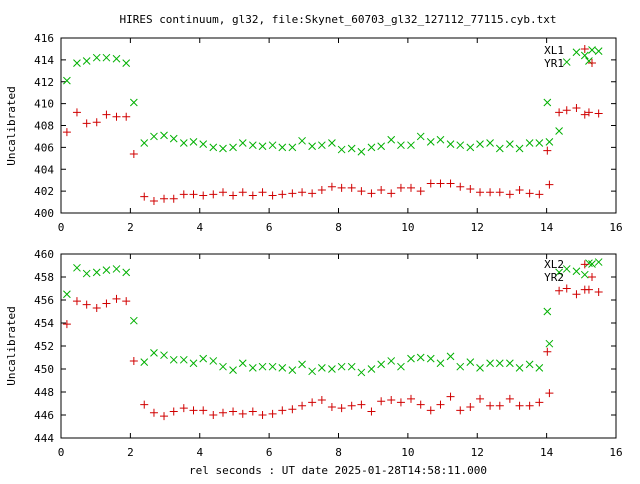 This screenshot has height=484, width=640. I want to click on x-tick-label: 16, so click(615, 452).